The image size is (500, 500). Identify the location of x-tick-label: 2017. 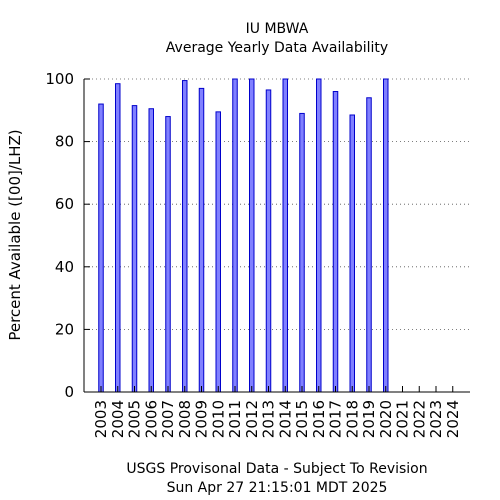
(336, 419).